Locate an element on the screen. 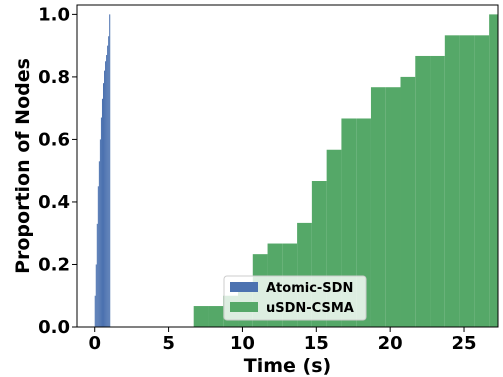 This screenshot has height=377, width=503. x-axis-title: Time (s) is located at coordinates (287, 366).